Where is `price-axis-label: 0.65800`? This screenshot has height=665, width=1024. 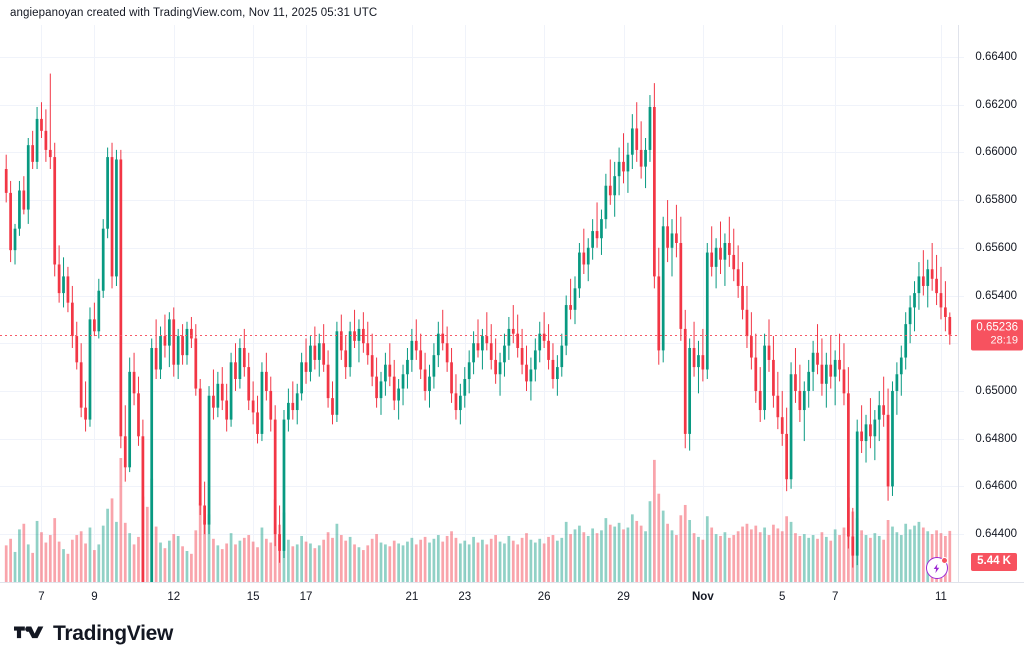 price-axis-label: 0.65800 is located at coordinates (996, 200).